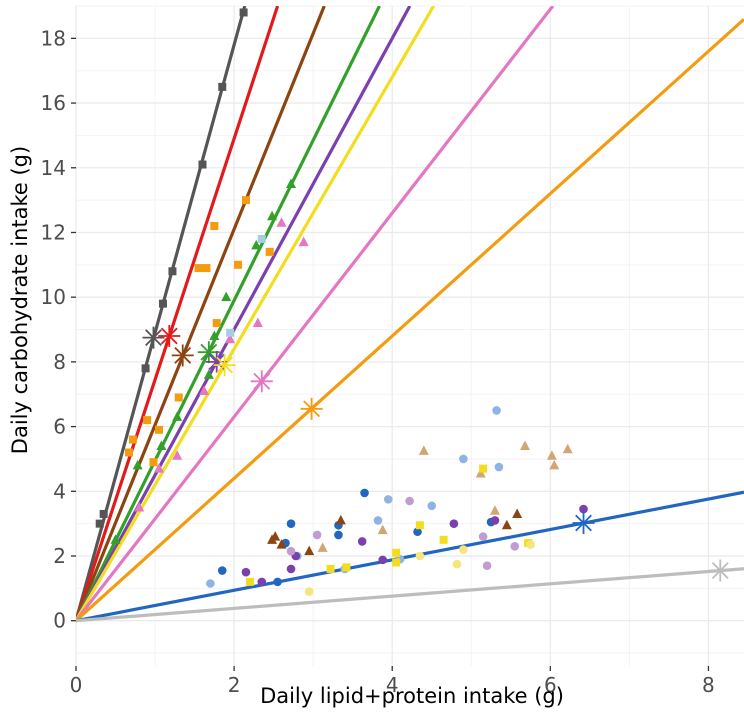 This screenshot has width=744, height=718. Describe the element at coordinates (76, 685) in the screenshot. I see `x-tick-label: 0` at that location.